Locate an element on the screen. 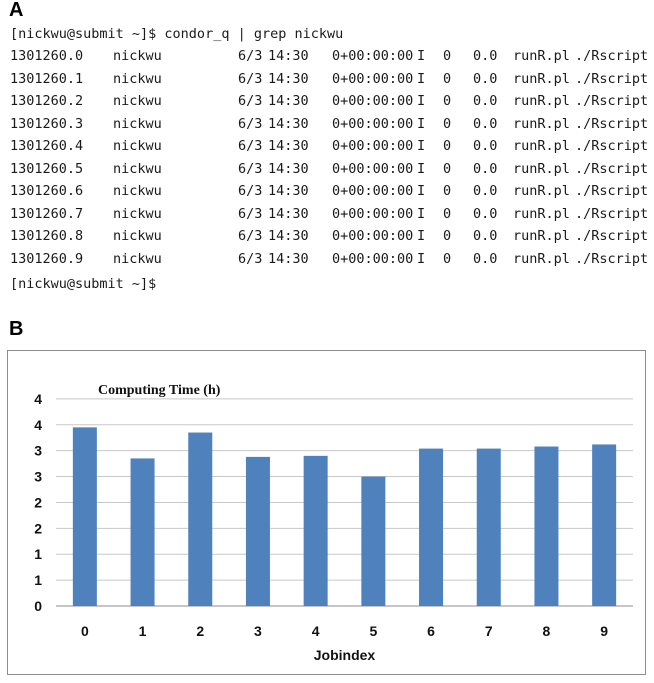 This screenshot has width=654, height=683. job-job-id-cell: 1301260.6 is located at coordinates (47, 191).